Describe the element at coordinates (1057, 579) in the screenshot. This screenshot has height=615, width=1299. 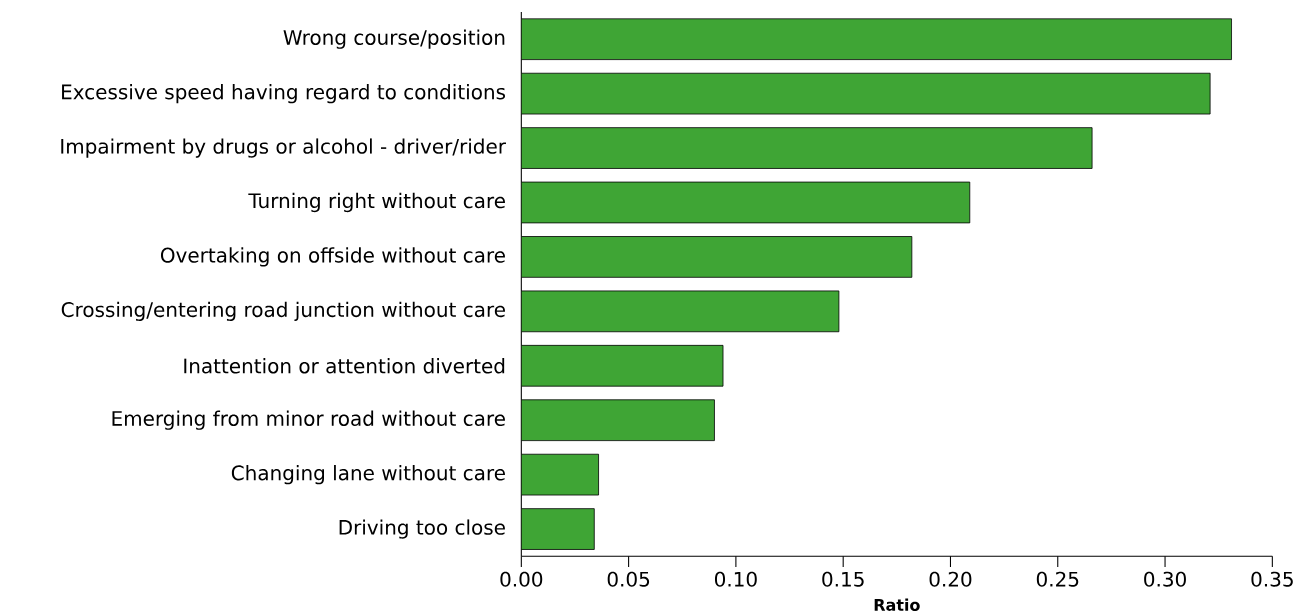
I see `x-tick-label: 0.25` at that location.